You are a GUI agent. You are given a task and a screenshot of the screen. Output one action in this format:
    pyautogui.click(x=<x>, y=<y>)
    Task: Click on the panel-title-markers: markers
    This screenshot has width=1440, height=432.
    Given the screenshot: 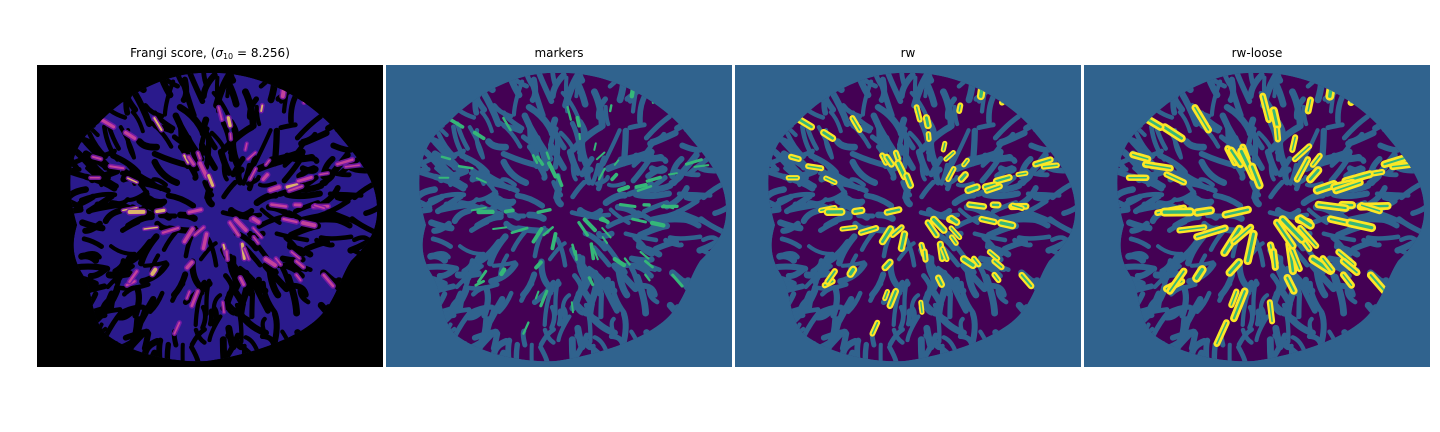 What is the action you would take?
    pyautogui.click(x=559, y=53)
    